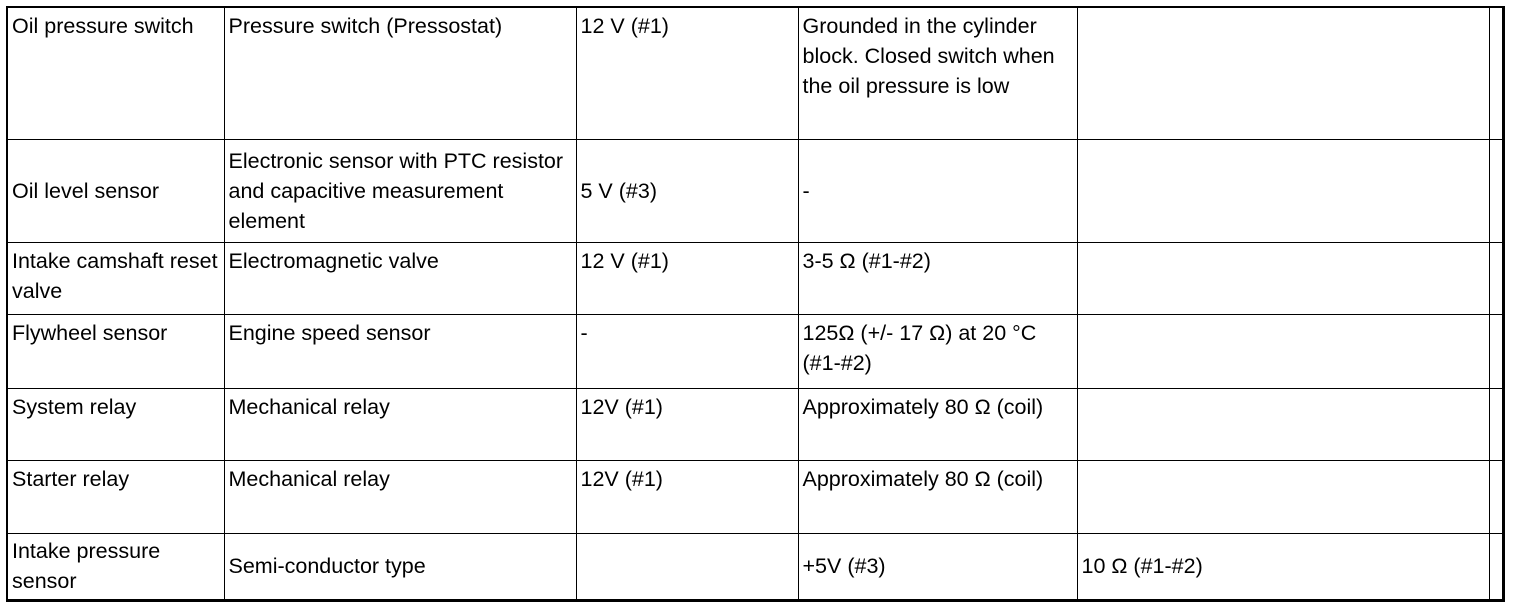 Image resolution: width=1520 pixels, height=610 pixels. What do you see at coordinates (687, 190) in the screenshot?
I see `supply-cell: 5 V (#3)` at bounding box center [687, 190].